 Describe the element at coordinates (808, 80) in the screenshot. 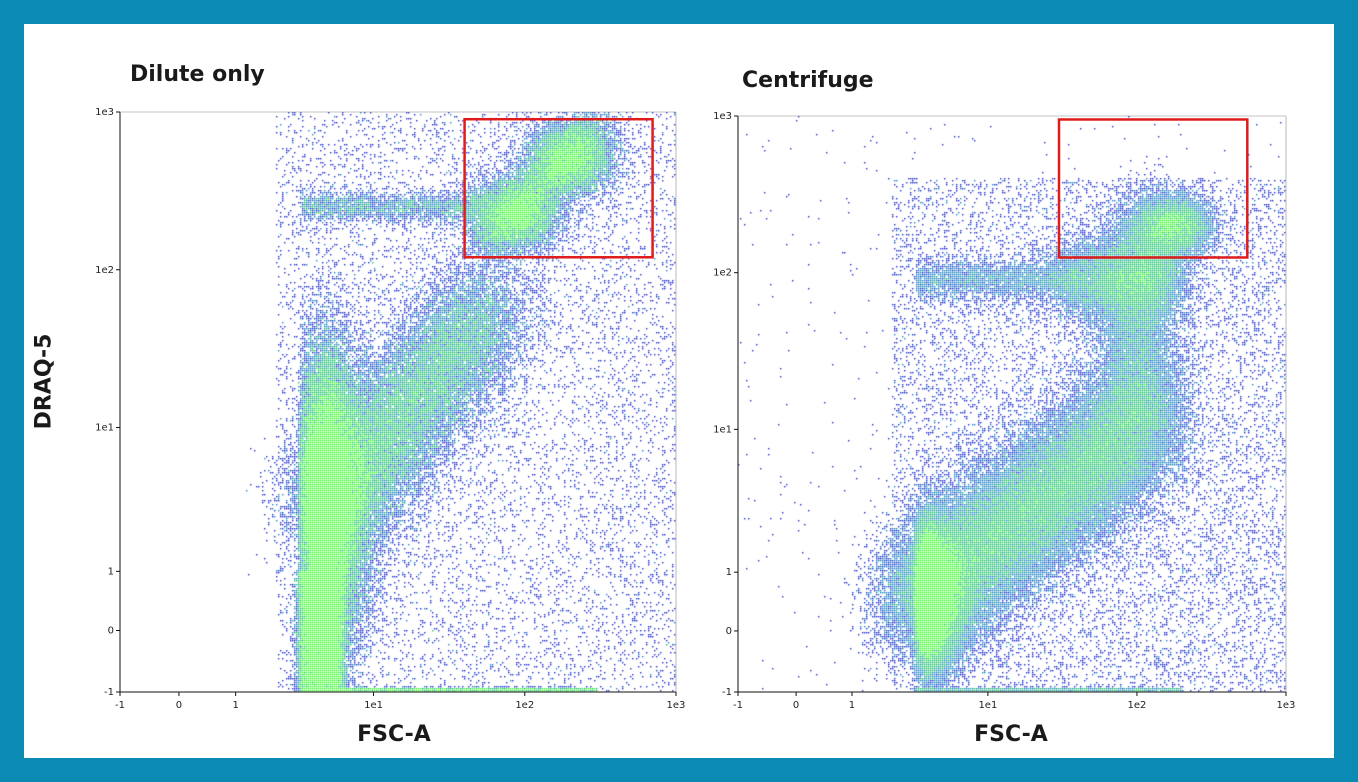

I see `chart-title-right: Centrifuge` at that location.